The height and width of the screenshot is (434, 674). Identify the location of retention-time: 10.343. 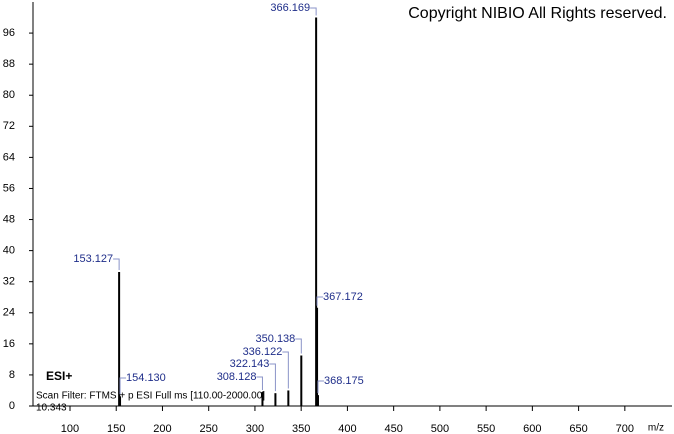
(51, 408).